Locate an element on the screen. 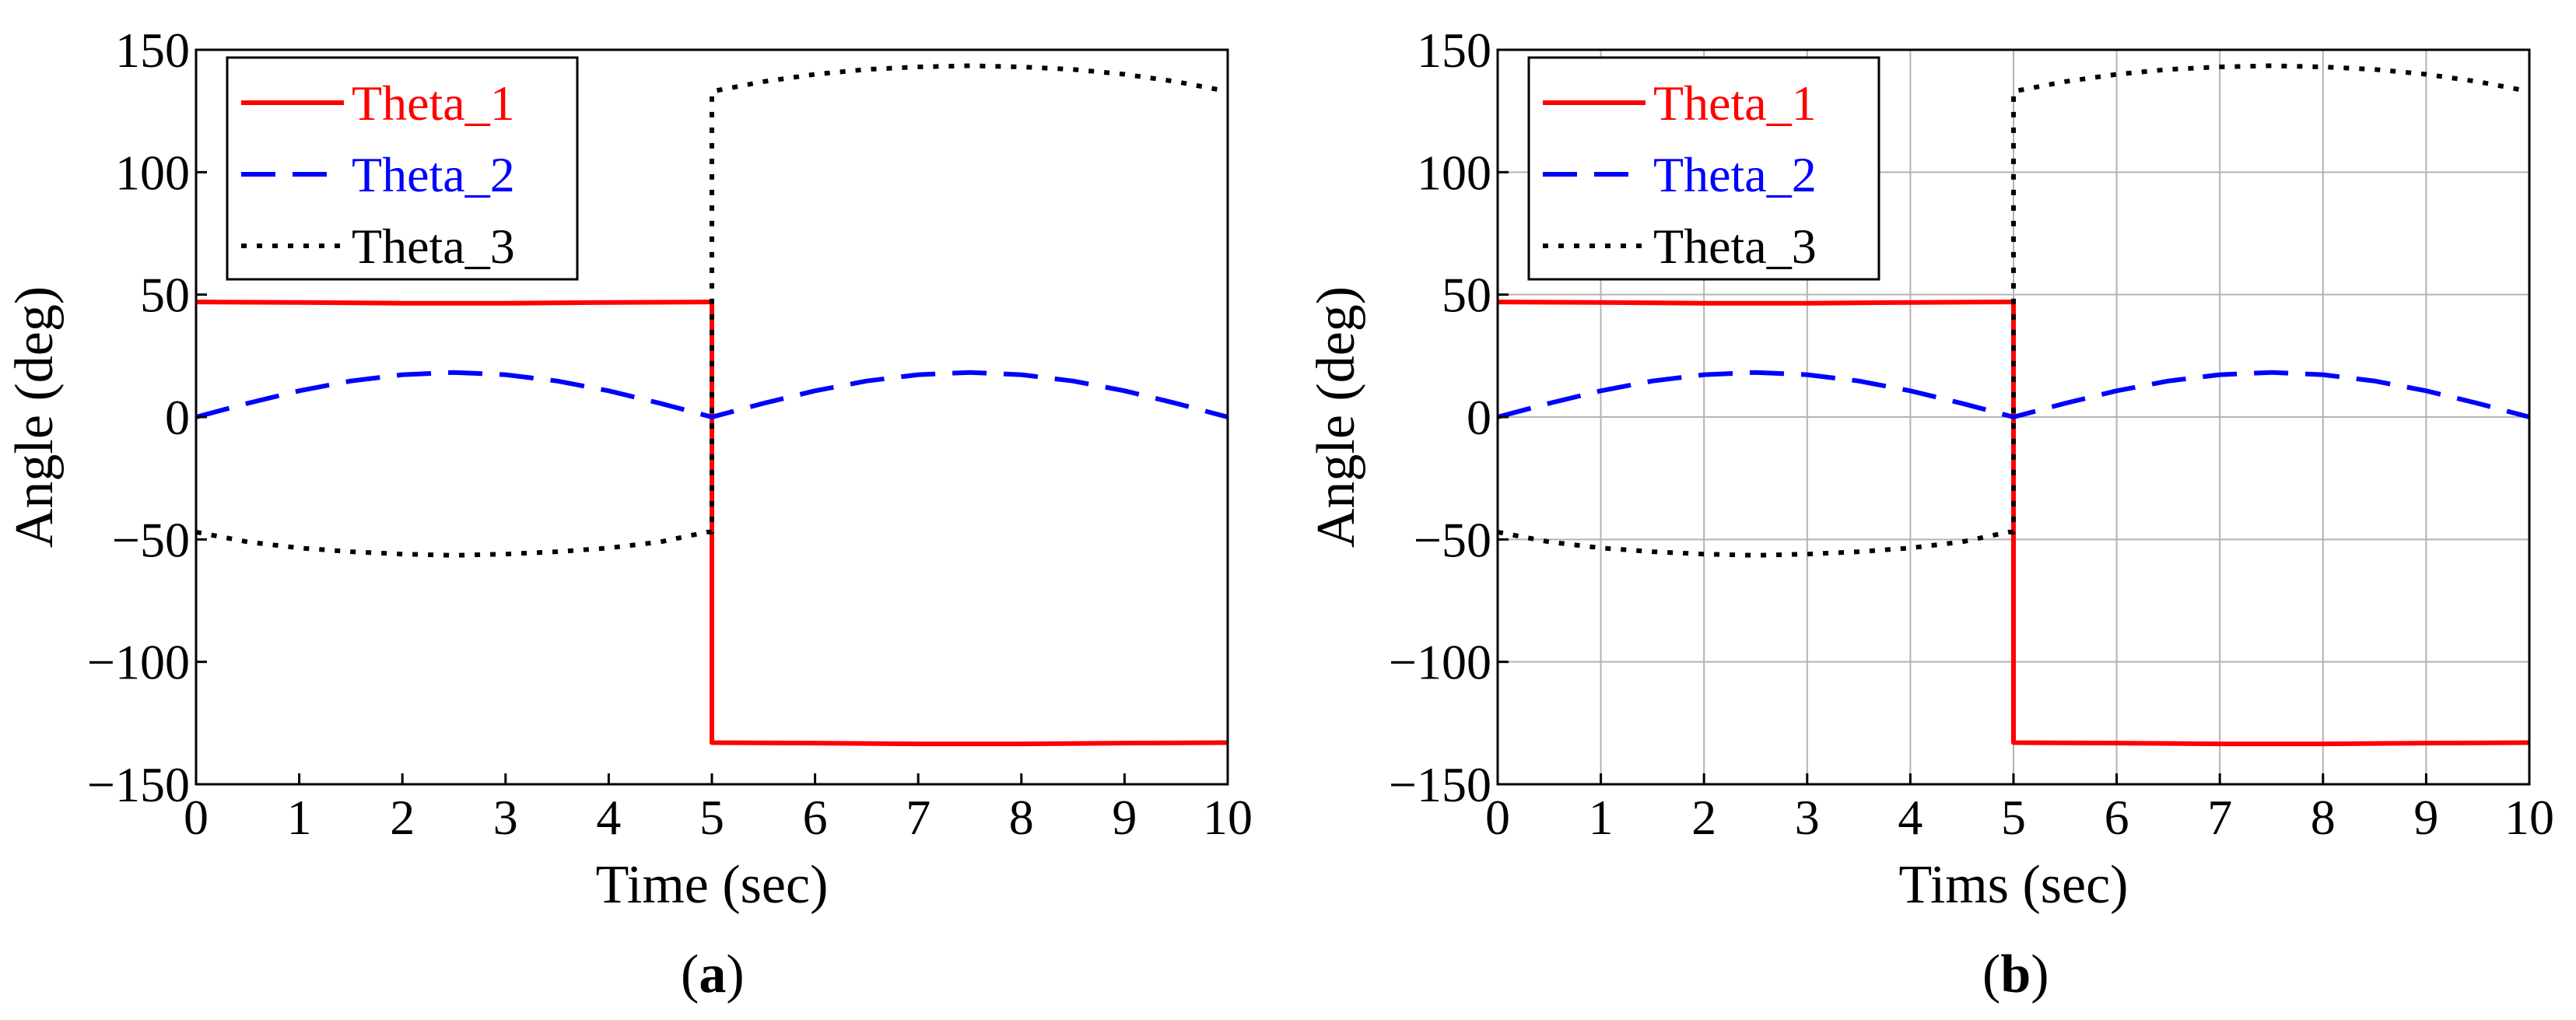 Image resolution: width=2576 pixels, height=1020 pixels. panel-label: (b) is located at coordinates (2015, 975).